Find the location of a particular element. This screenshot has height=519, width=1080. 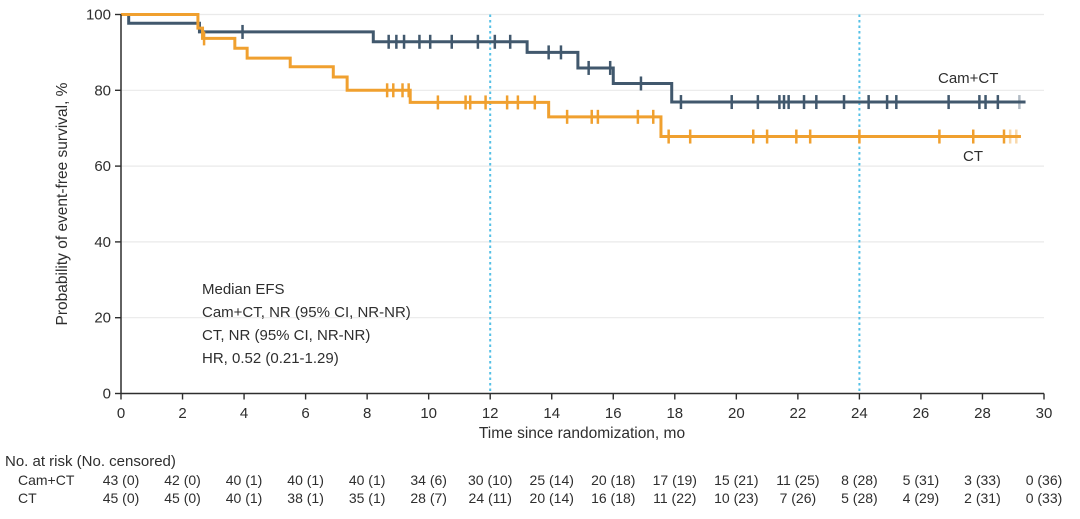

annotation-median-efs: Median EFS is located at coordinates (243, 289).